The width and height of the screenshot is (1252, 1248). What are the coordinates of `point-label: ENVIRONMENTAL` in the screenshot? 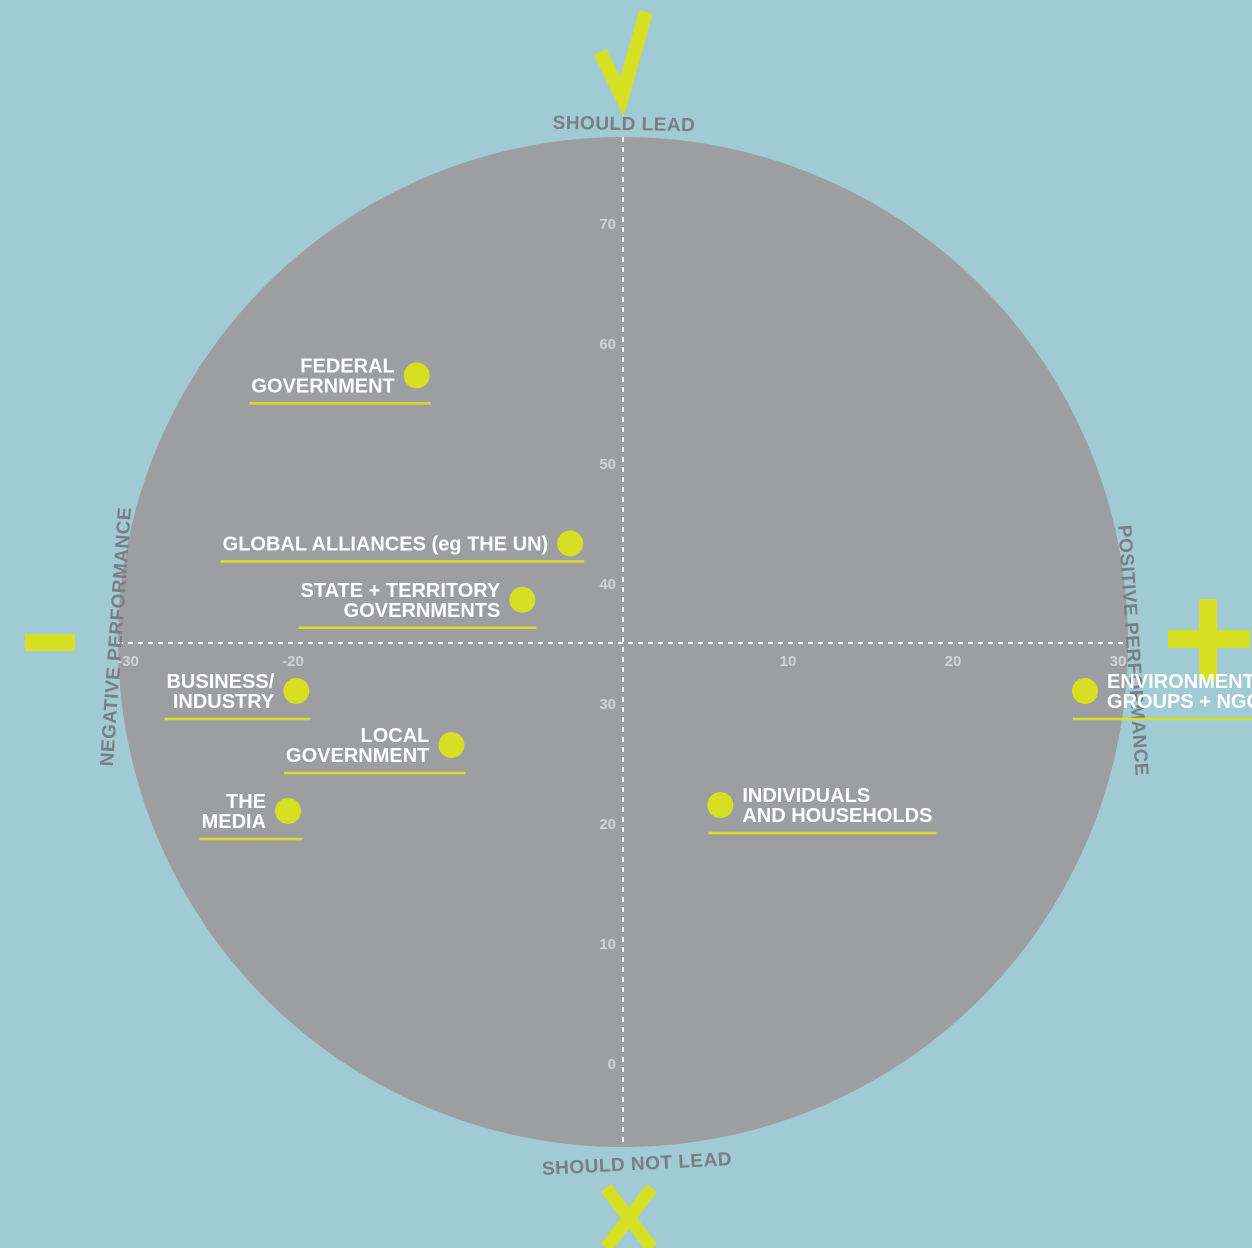 It's located at (1179, 682).